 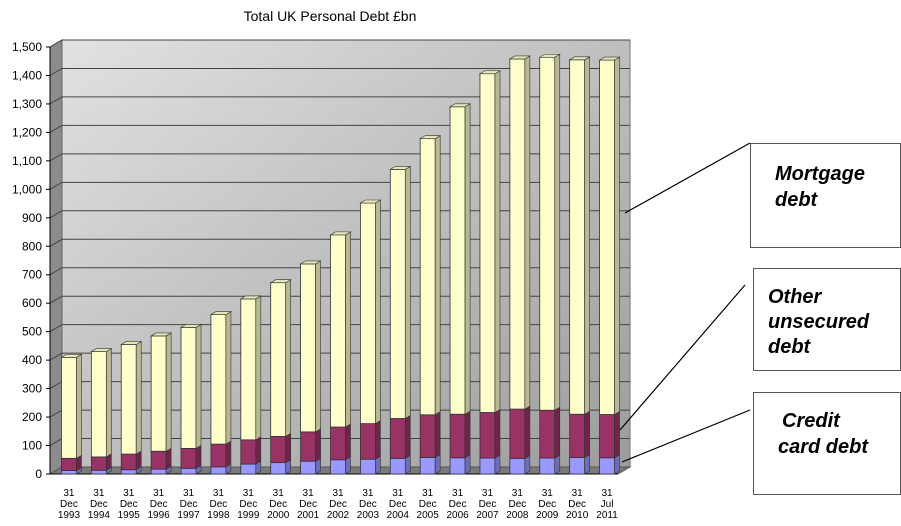 What do you see at coordinates (811, 421) in the screenshot?
I see `credit-callout-line1: Credit` at bounding box center [811, 421].